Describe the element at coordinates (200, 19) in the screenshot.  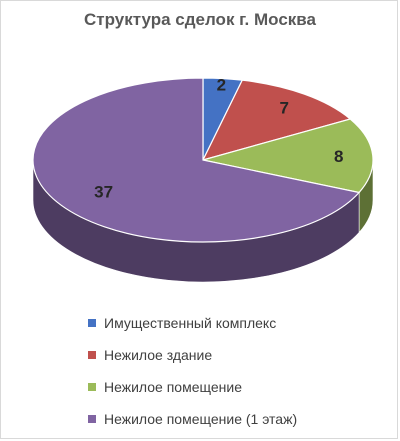
I see `chart-title: Структура сделок г. Москва` at that location.